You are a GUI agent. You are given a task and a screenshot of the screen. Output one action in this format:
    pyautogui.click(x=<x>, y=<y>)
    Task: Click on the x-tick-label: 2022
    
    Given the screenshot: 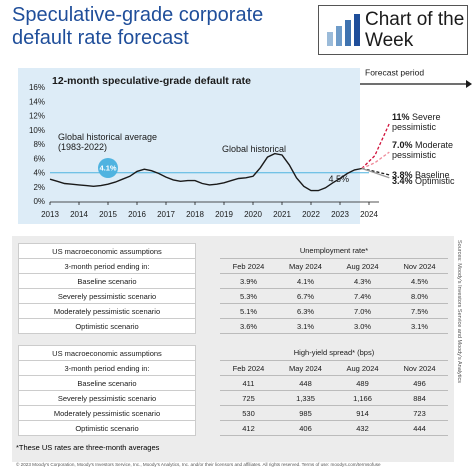 What is the action you would take?
    pyautogui.click(x=311, y=214)
    